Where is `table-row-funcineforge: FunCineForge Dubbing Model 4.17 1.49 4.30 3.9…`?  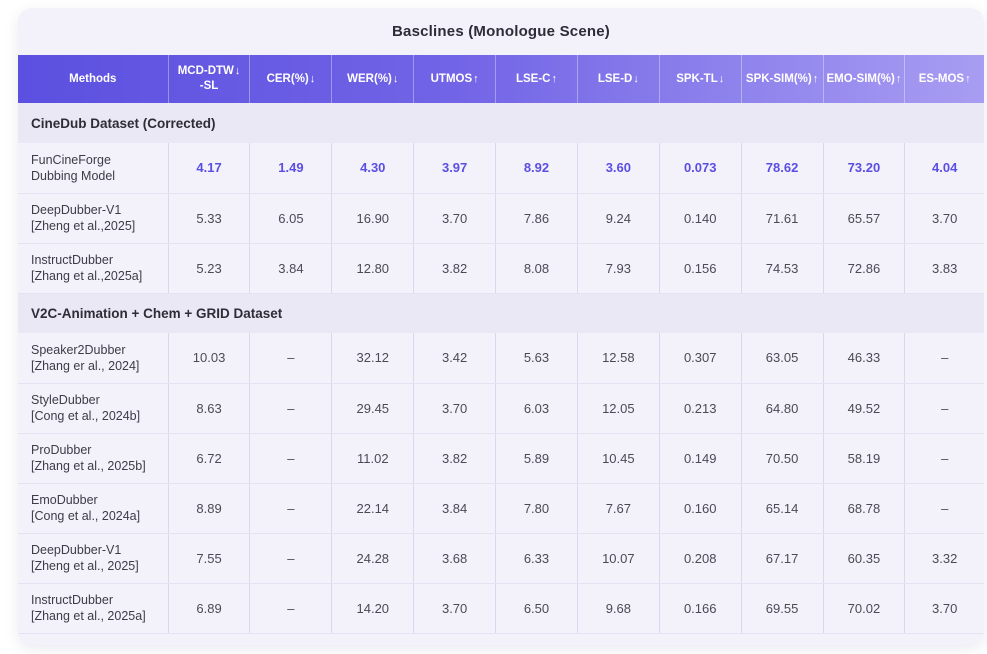 table-row-funcineforge: FunCineForge Dubbing Model 4.17 1.49 4.30 3.9… is located at coordinates (501, 168).